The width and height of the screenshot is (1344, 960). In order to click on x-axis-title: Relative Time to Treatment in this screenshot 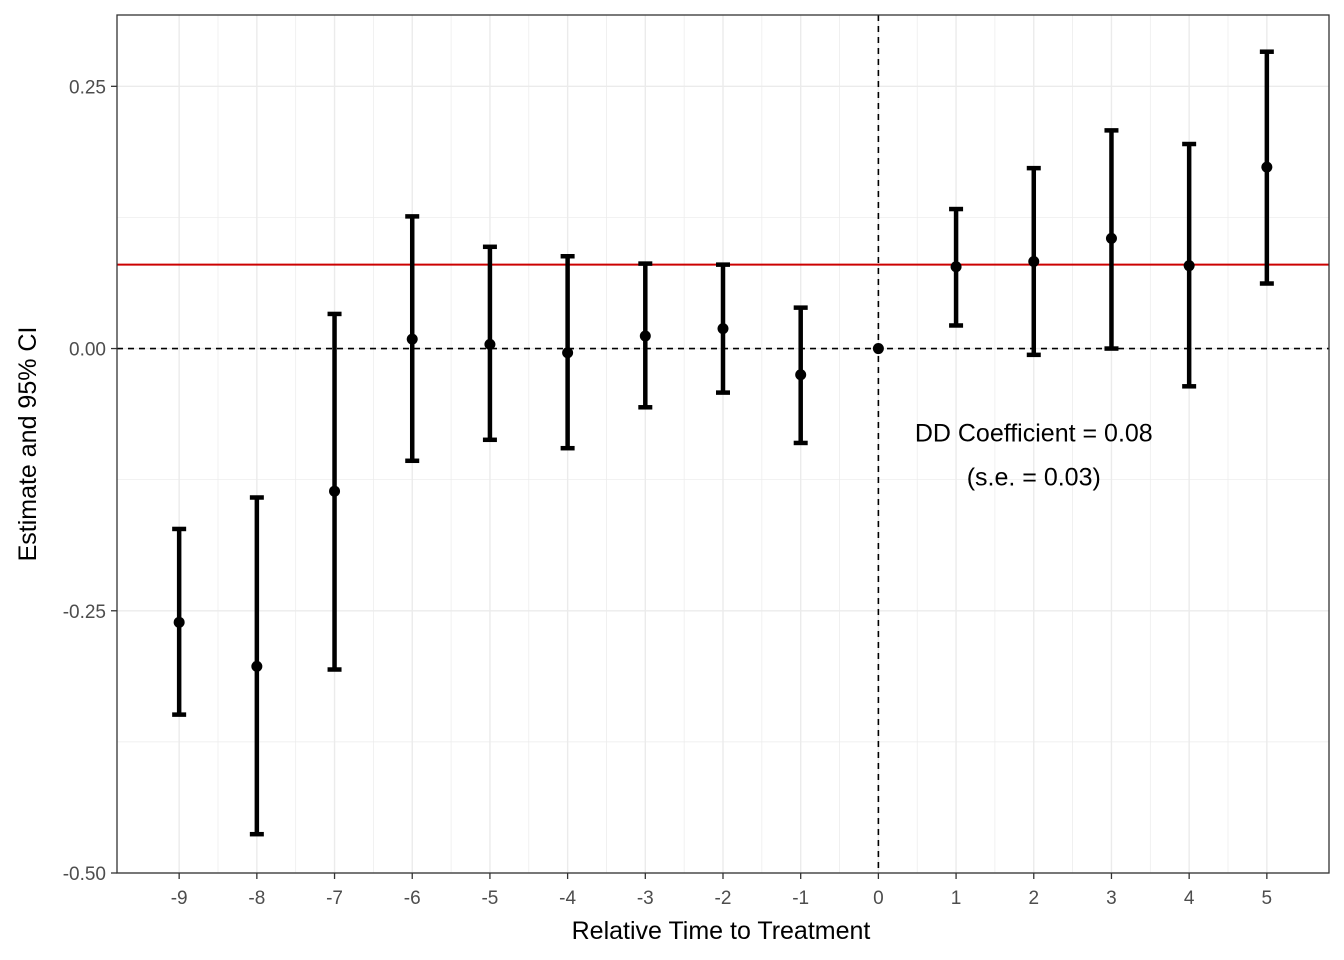, I will do `click(721, 931)`.